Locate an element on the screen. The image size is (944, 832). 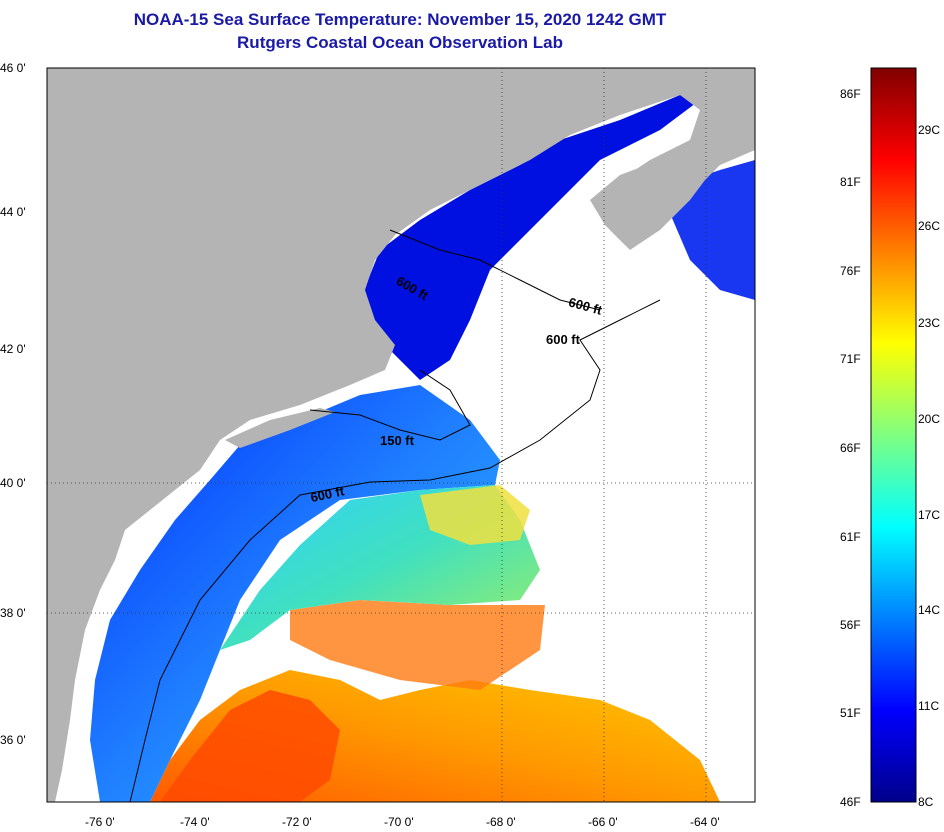
land-nova-scotia is located at coordinates (672, 187).